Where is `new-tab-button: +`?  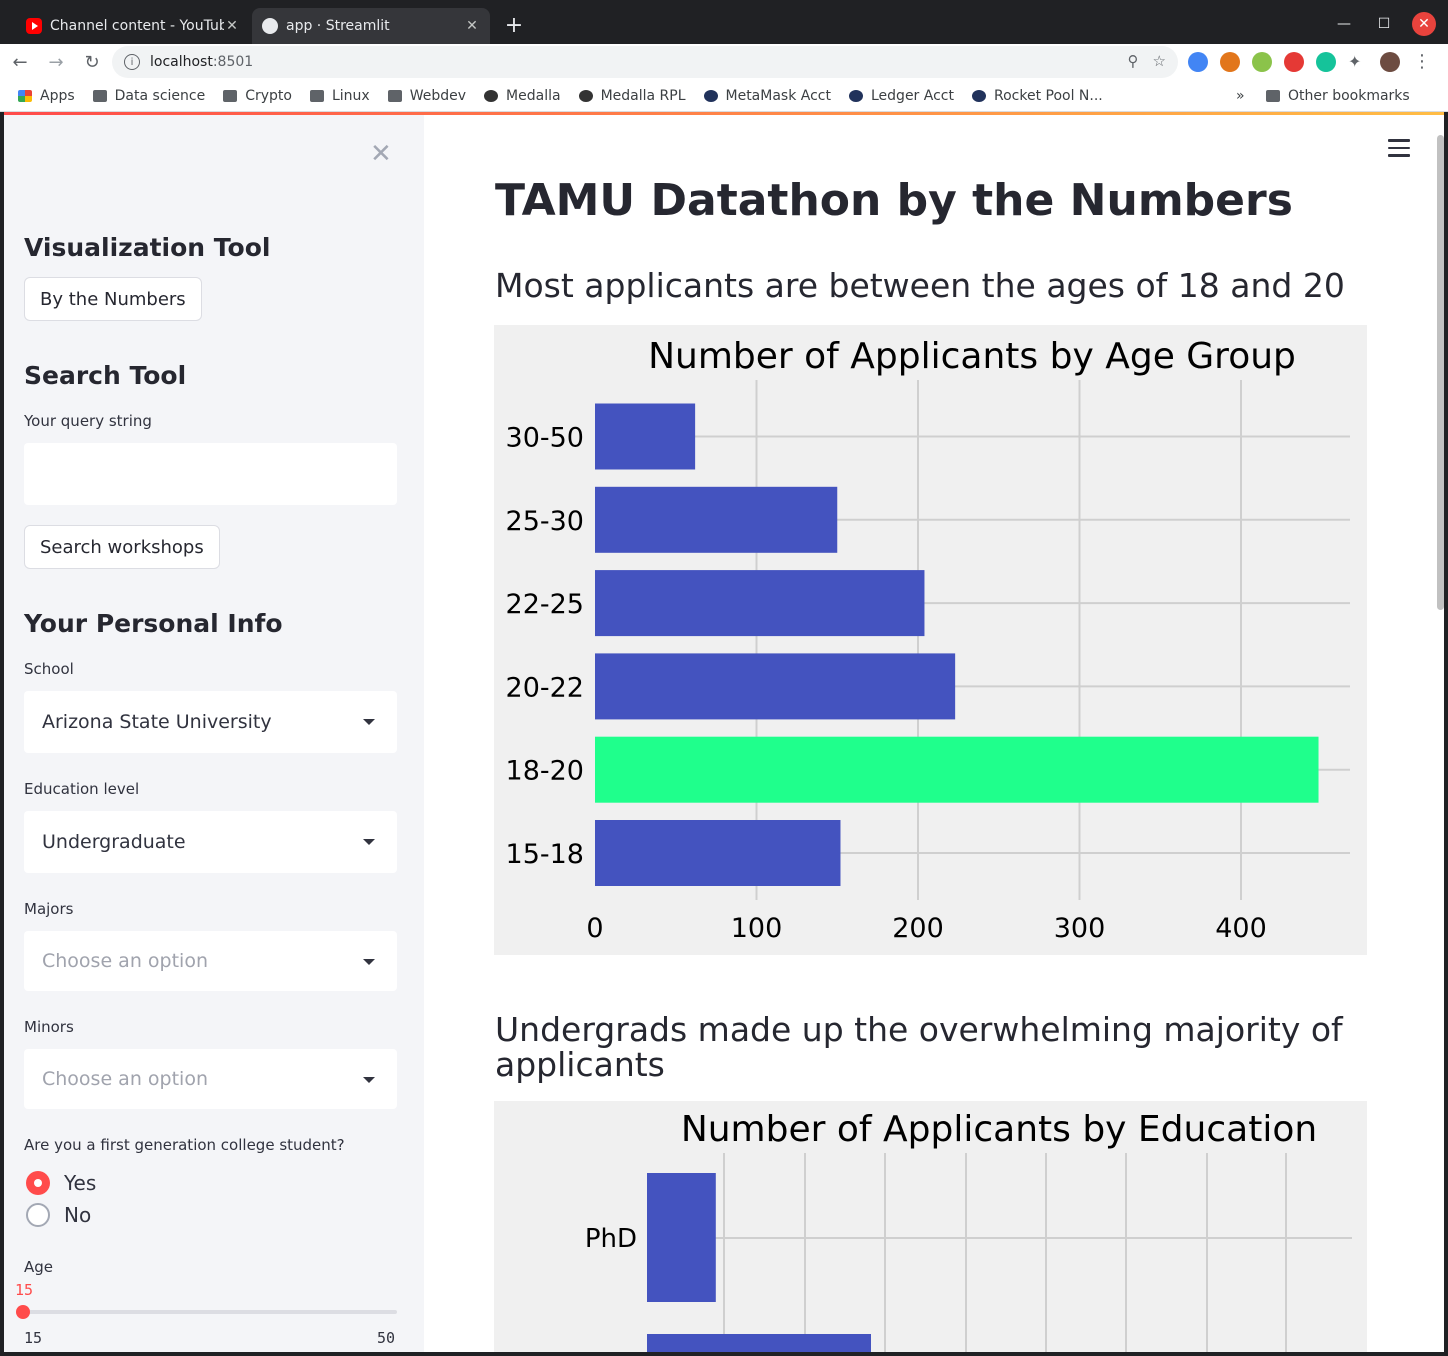 new-tab-button: + is located at coordinates (514, 25).